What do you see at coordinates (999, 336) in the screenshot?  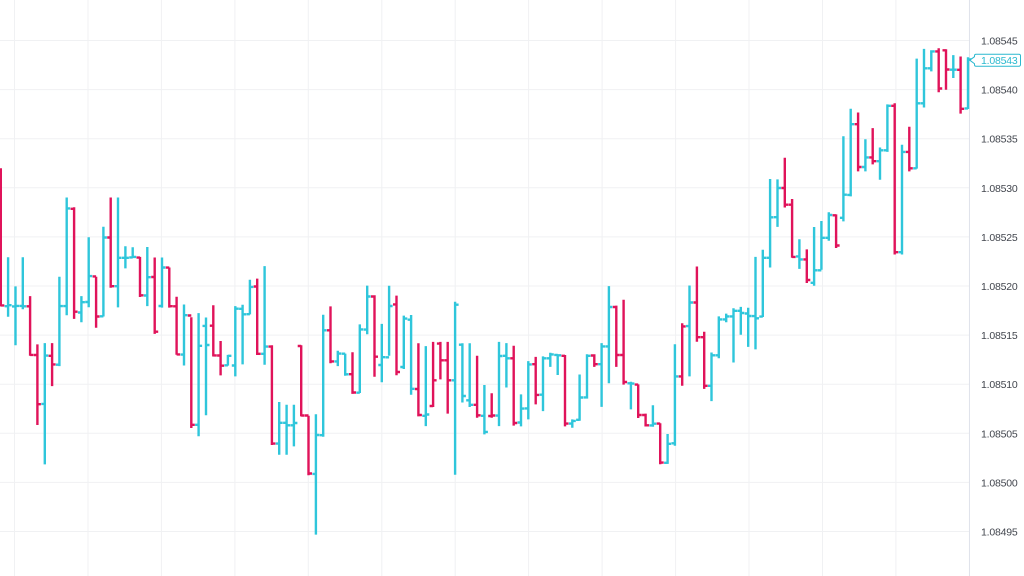 I see `svg-text: 1.08515` at bounding box center [999, 336].